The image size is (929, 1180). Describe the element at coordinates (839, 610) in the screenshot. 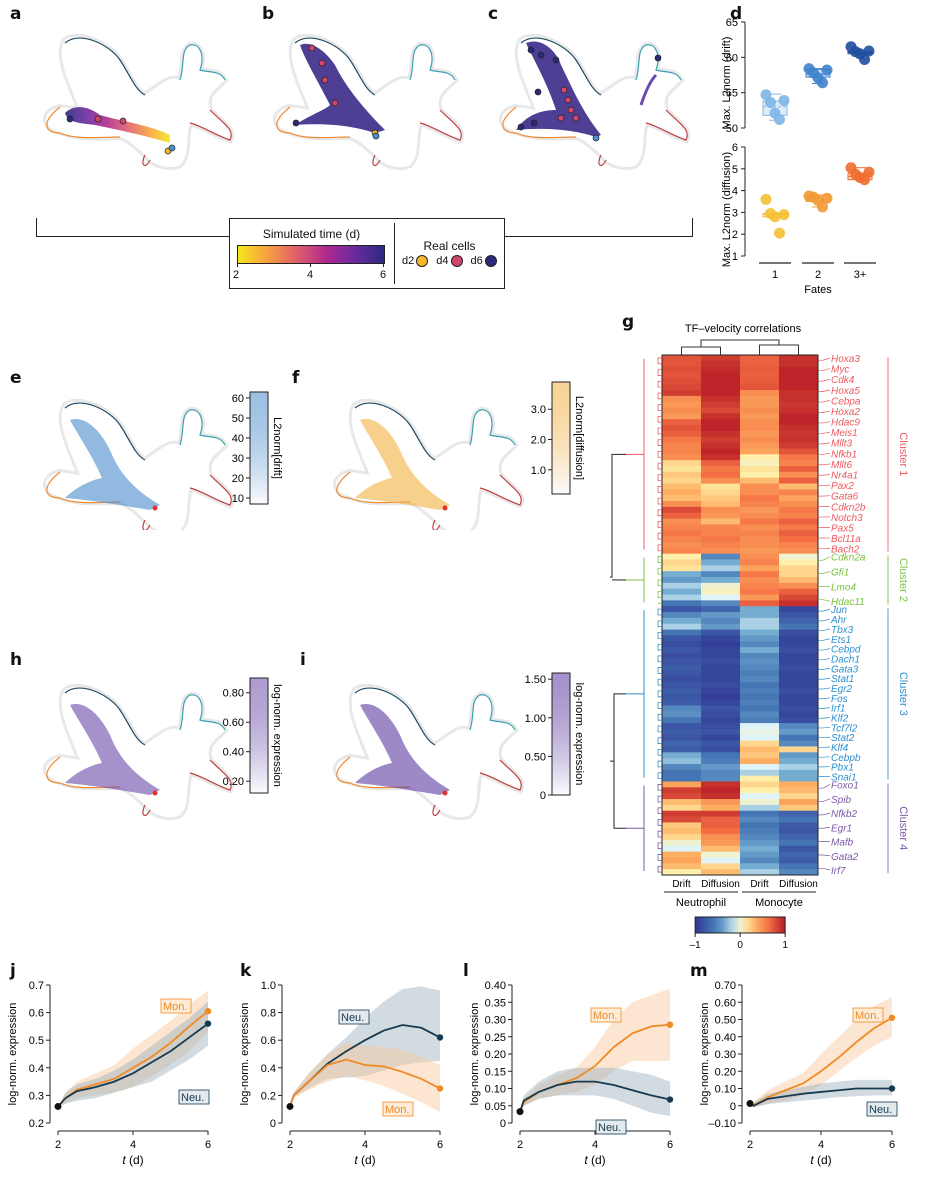

I see `gene-label: Jun` at that location.